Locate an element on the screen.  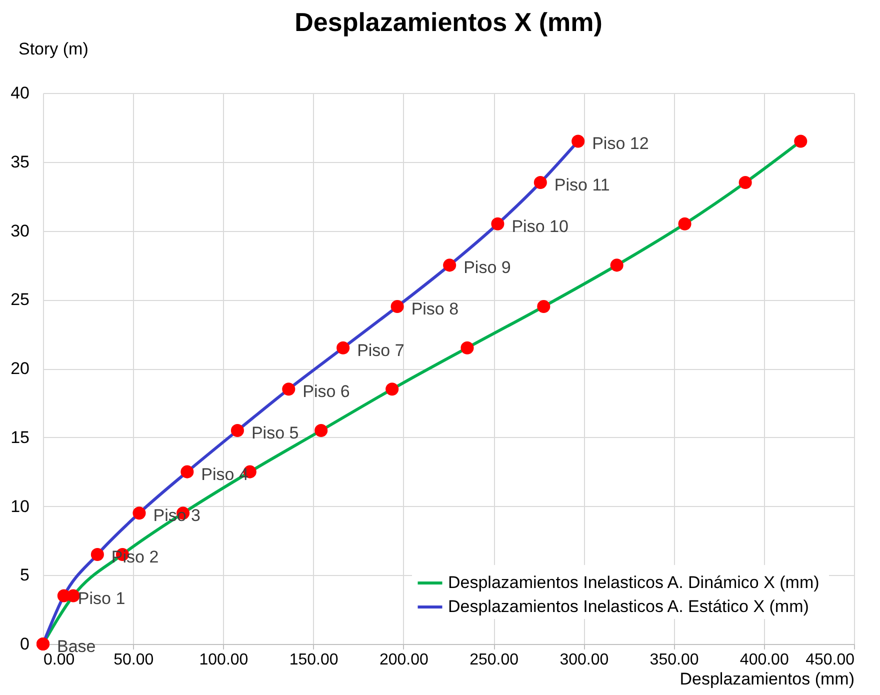
annotation: Piso 4 is located at coordinates (224, 474).